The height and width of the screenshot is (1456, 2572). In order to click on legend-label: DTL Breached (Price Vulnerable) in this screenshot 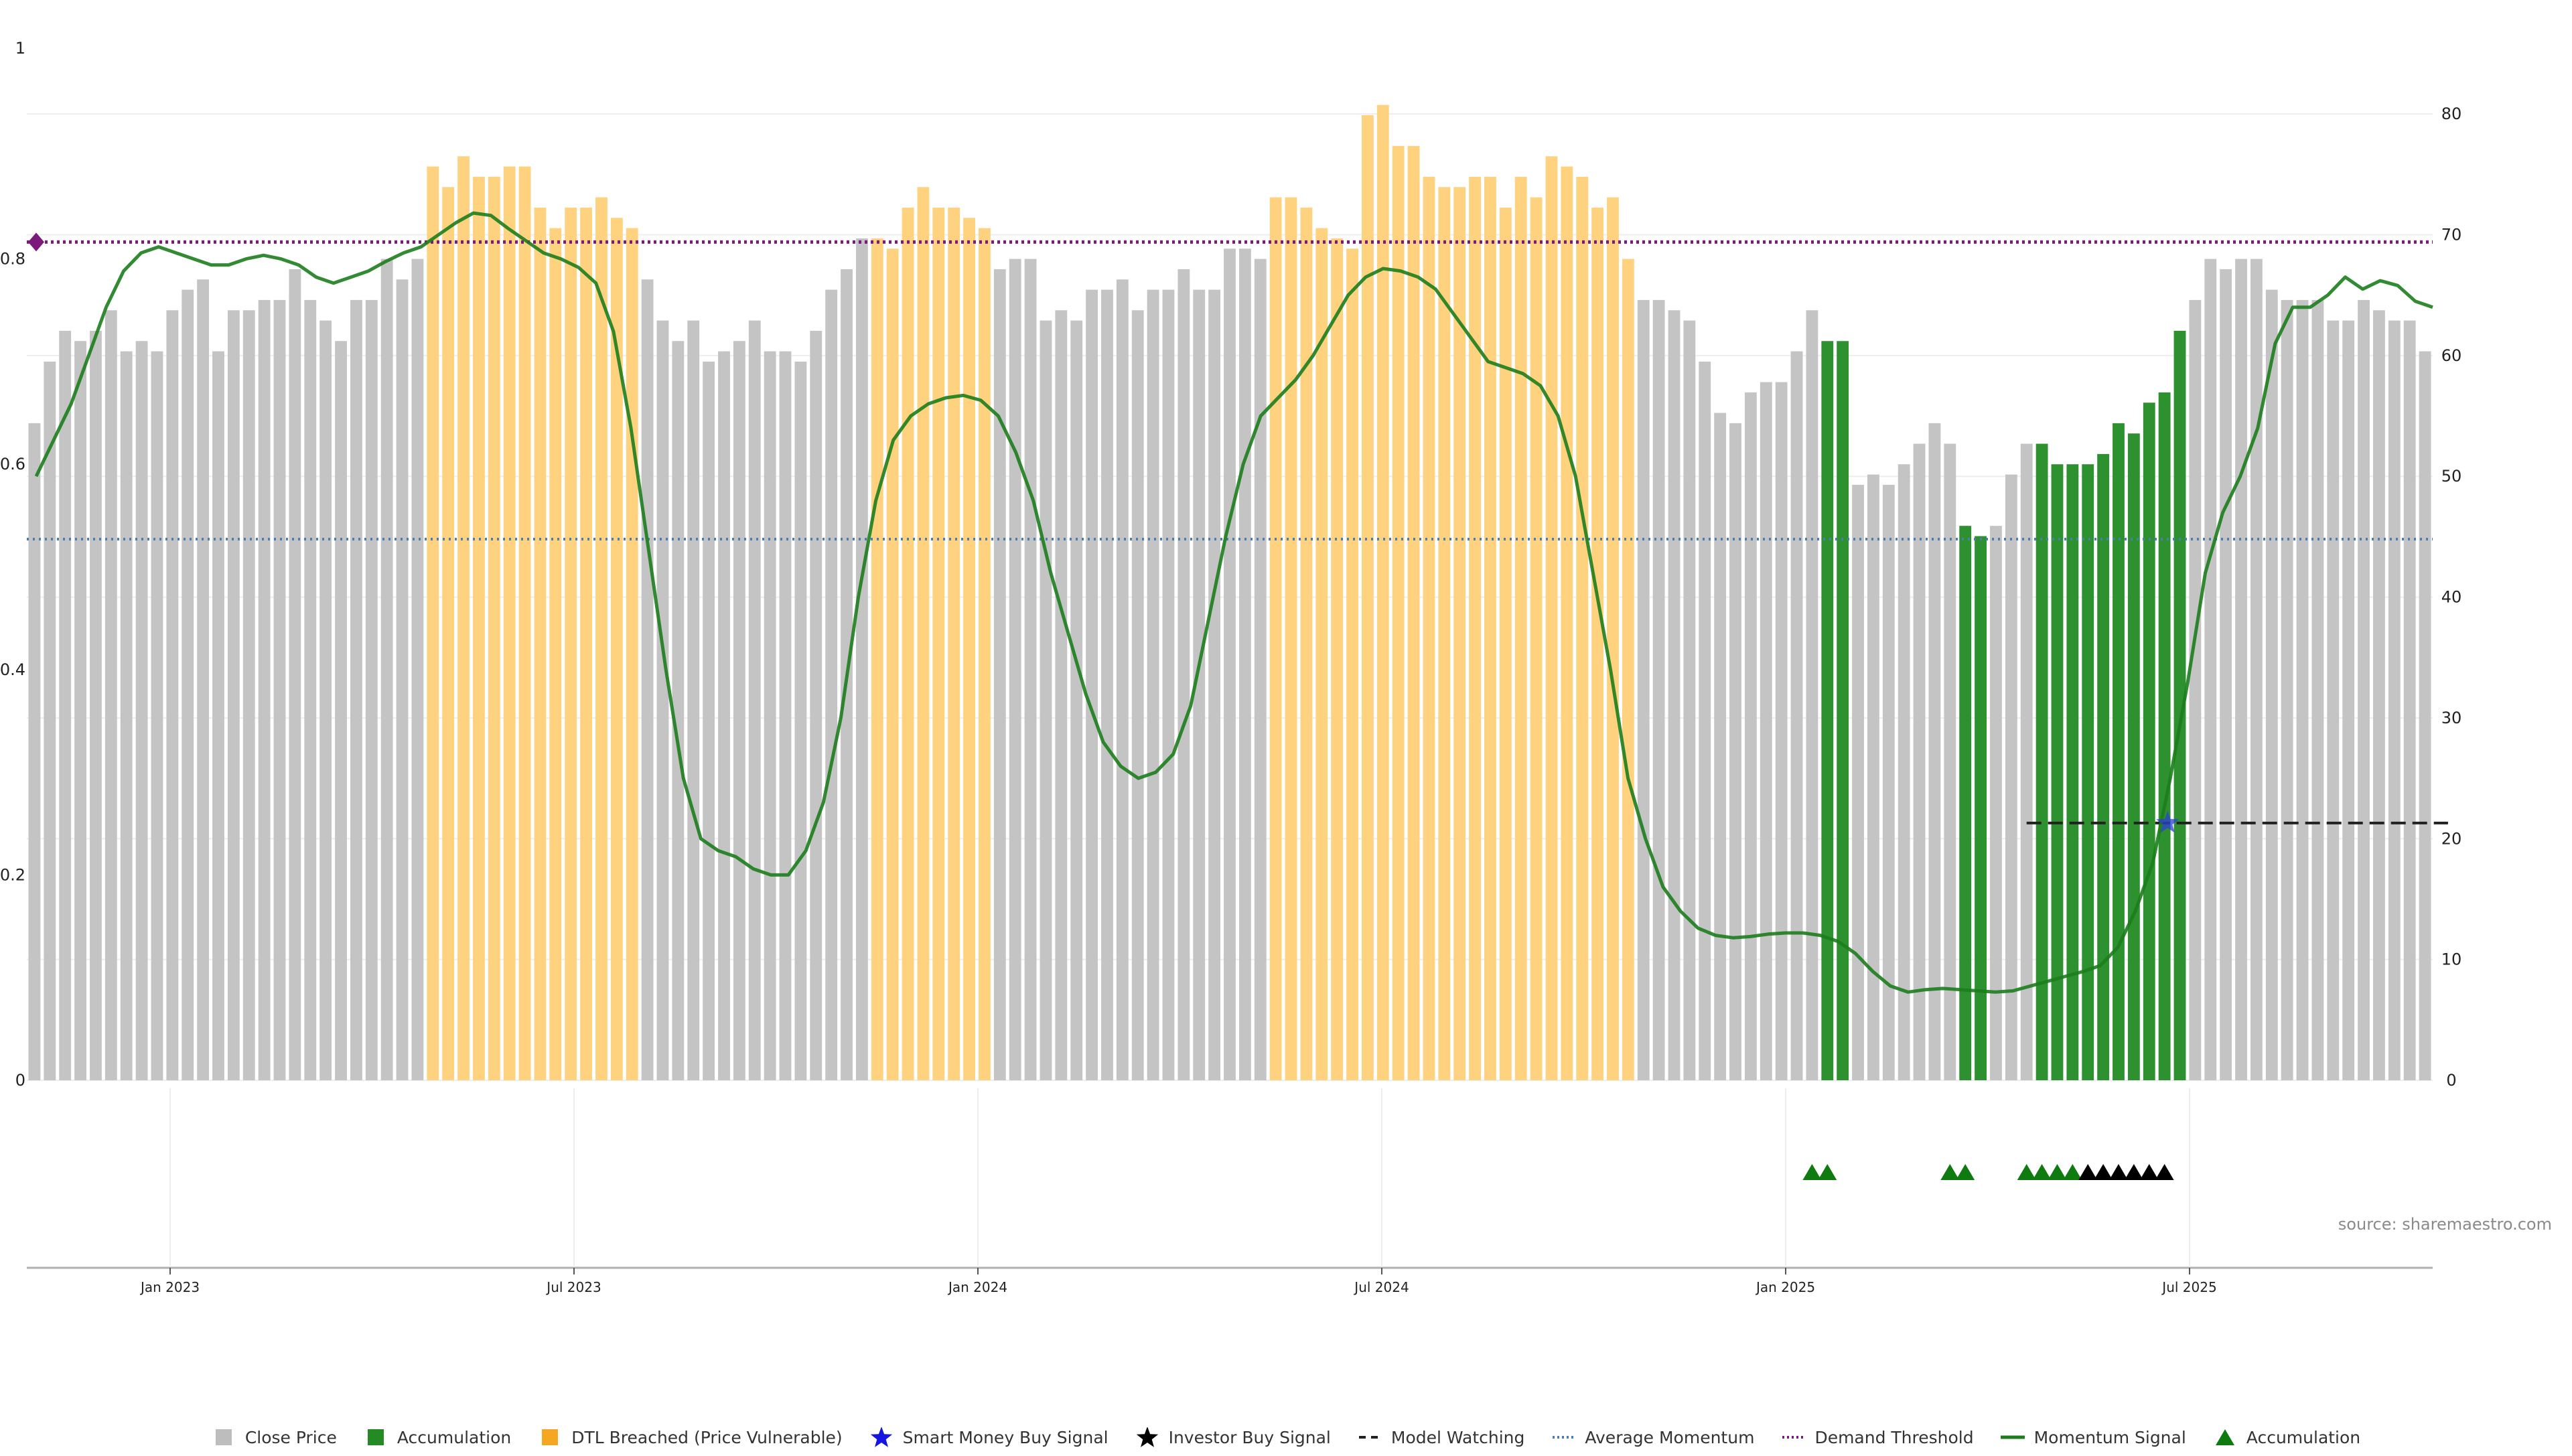, I will do `click(707, 1437)`.